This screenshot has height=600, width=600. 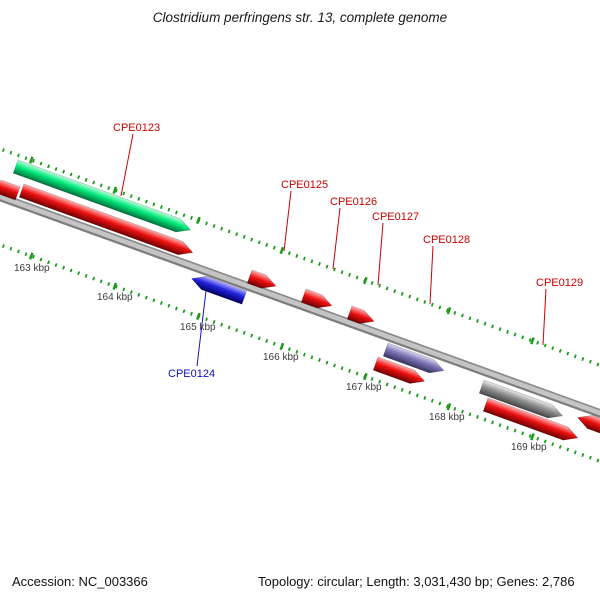 What do you see at coordinates (198, 327) in the screenshot?
I see `ruler-label-165kbp: 165 kbp` at bounding box center [198, 327].